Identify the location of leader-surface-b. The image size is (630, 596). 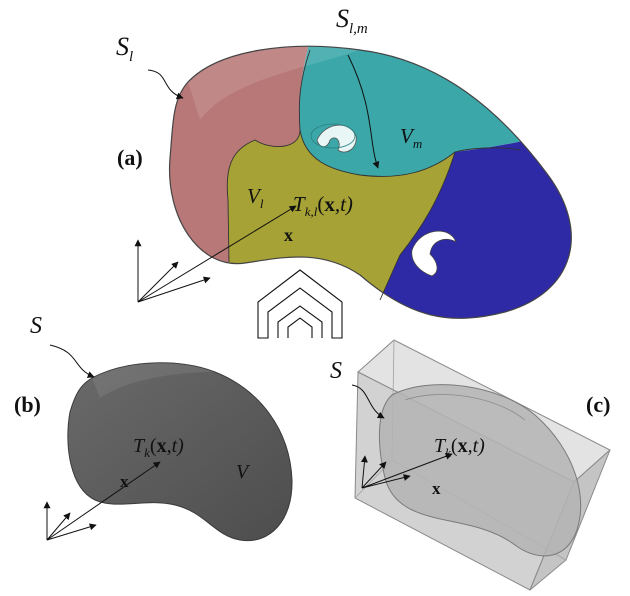
(72, 361).